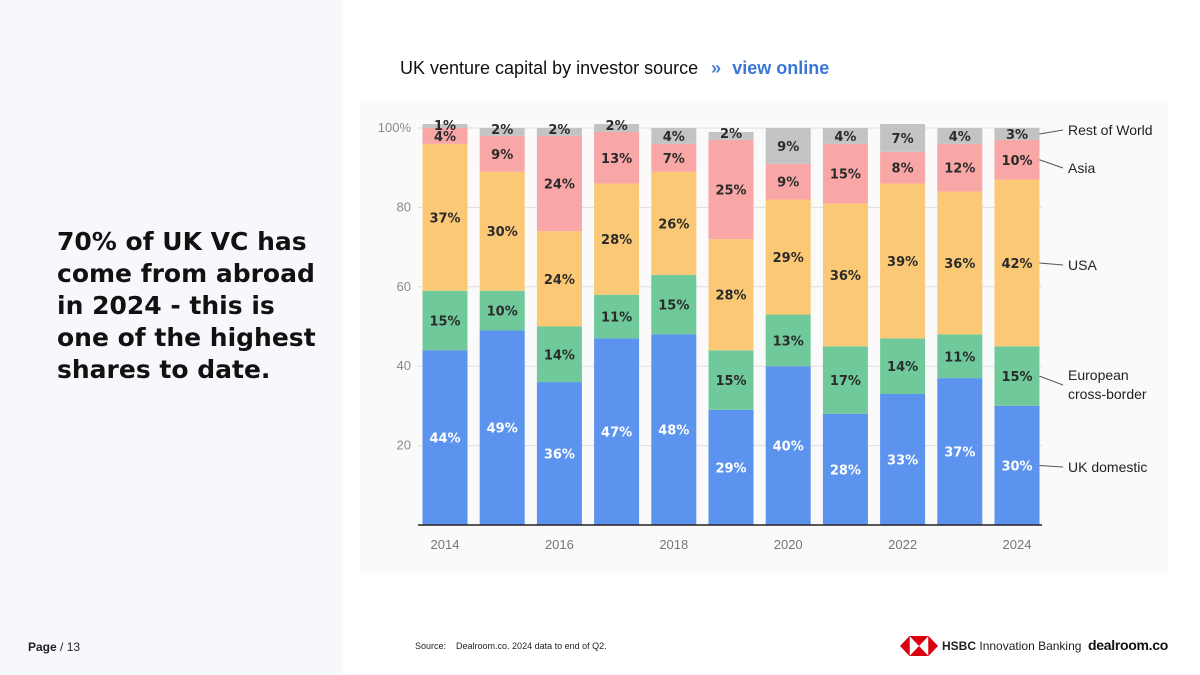 This screenshot has height=675, width=1200. Describe the element at coordinates (61, 647) in the screenshot. I see `page-sep: /` at that location.